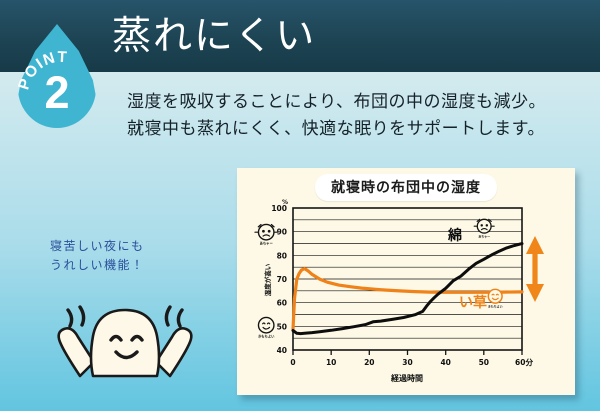  Describe the element at coordinates (484, 228) in the screenshot. I see `cotton-series-face-icon: あちゃー` at that location.